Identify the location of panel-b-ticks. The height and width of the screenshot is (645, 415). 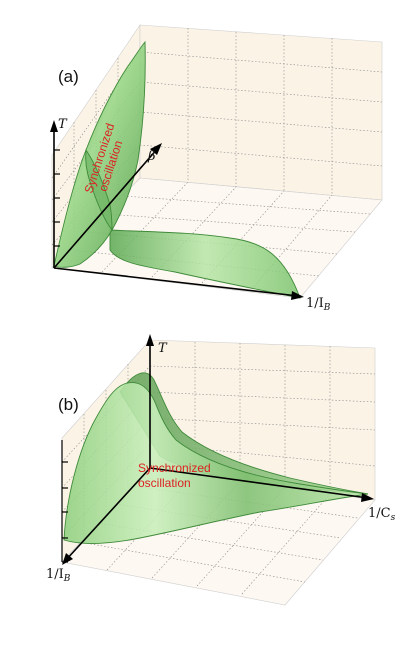
(64, 501).